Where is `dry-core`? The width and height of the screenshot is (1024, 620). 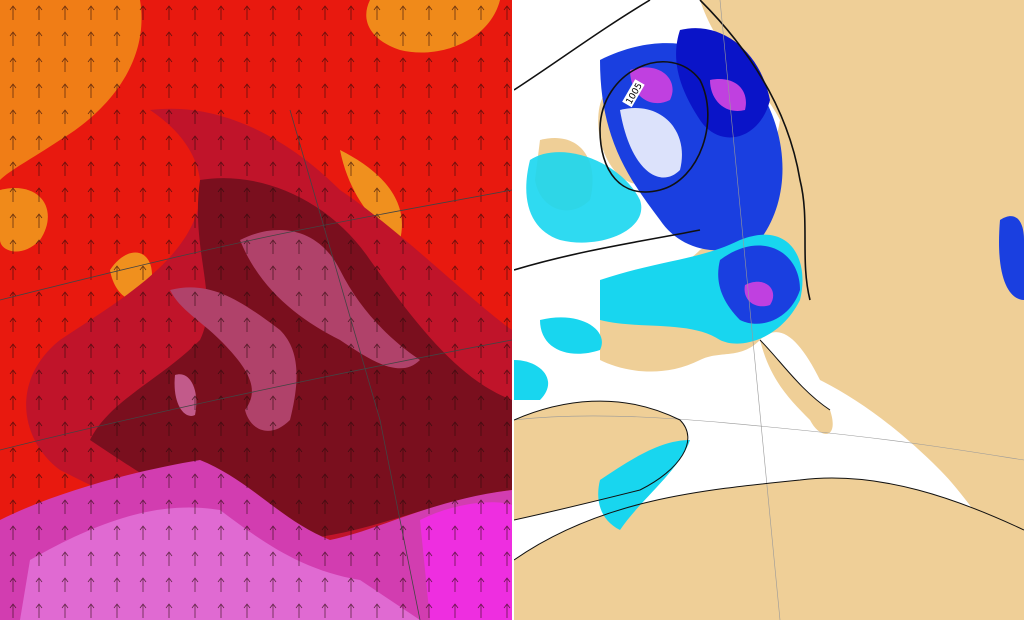
dry-core is located at coordinates (651, 143).